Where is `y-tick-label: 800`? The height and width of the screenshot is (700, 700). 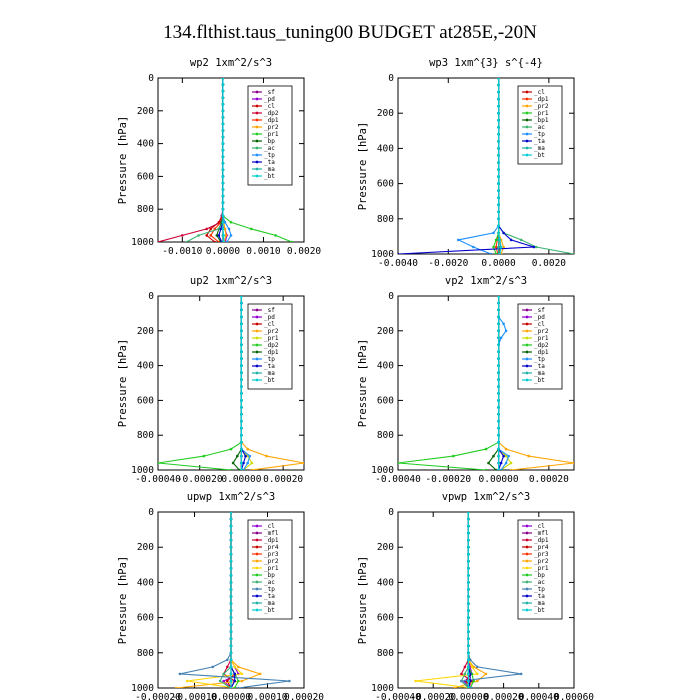
y-tick-label: 800 is located at coordinates (145, 209).